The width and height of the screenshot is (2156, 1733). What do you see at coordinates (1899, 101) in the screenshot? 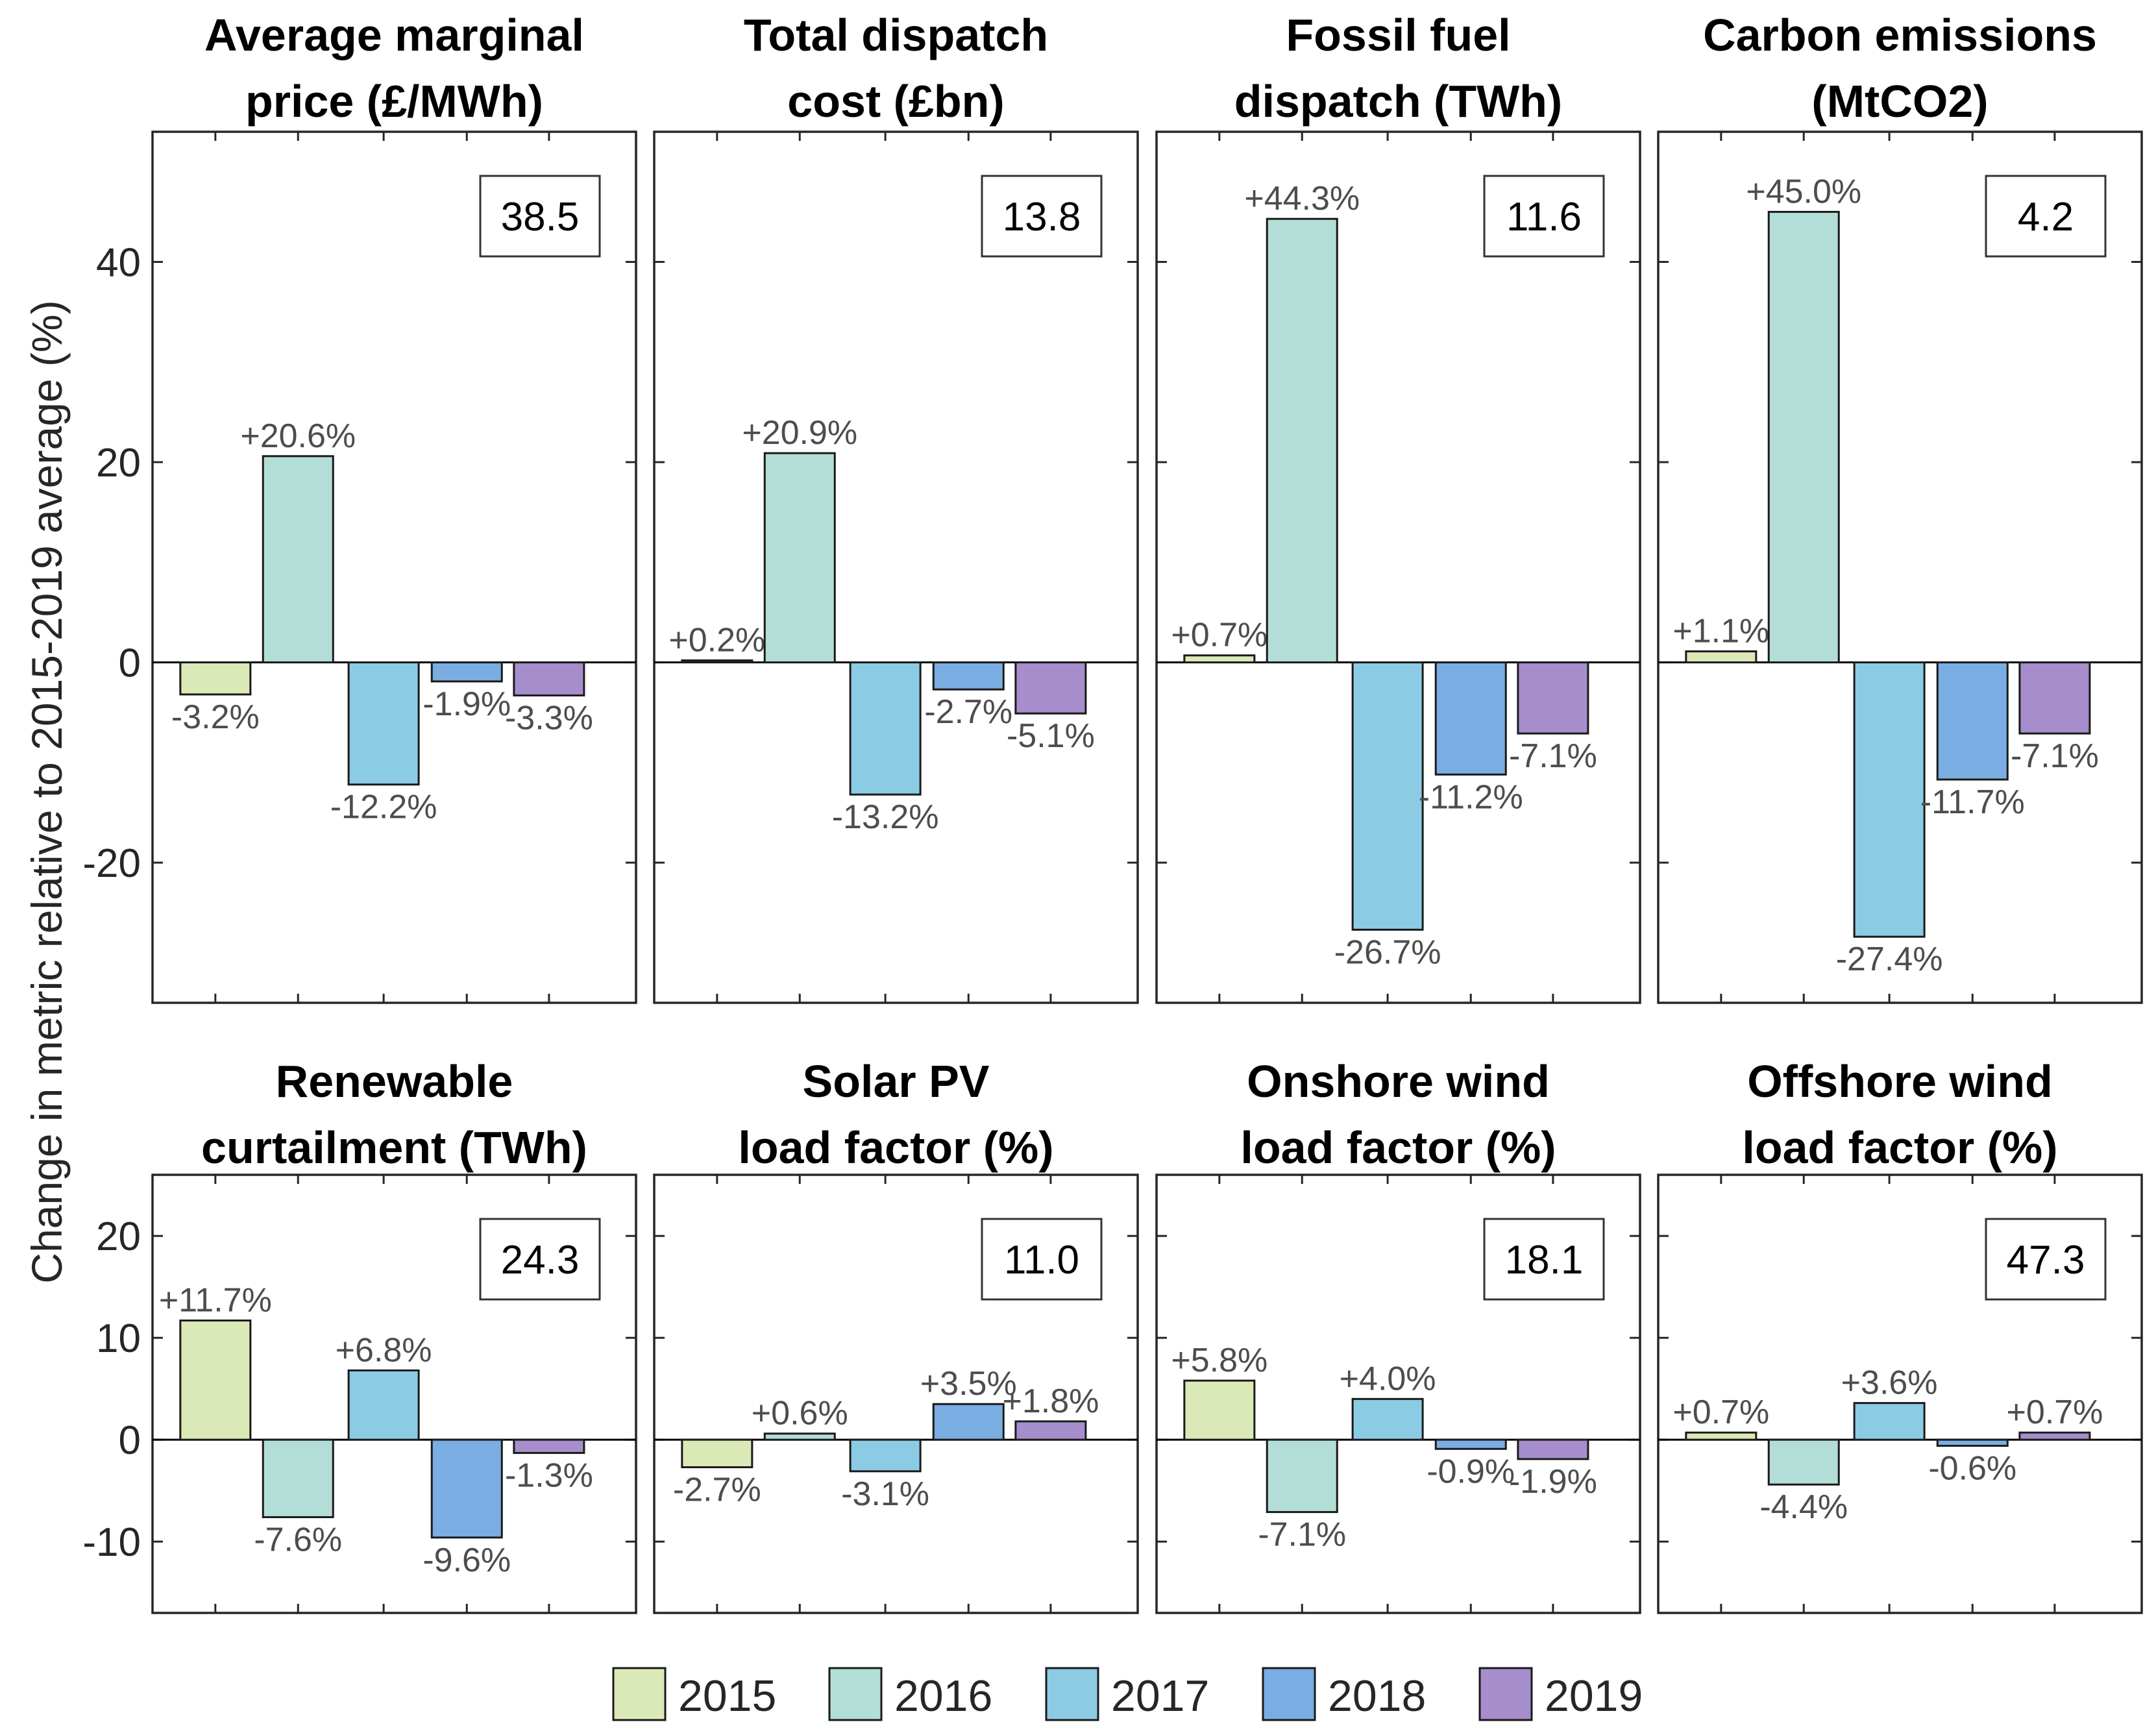
I see `panel-title-line-2: (MtCO2)` at bounding box center [1899, 101].